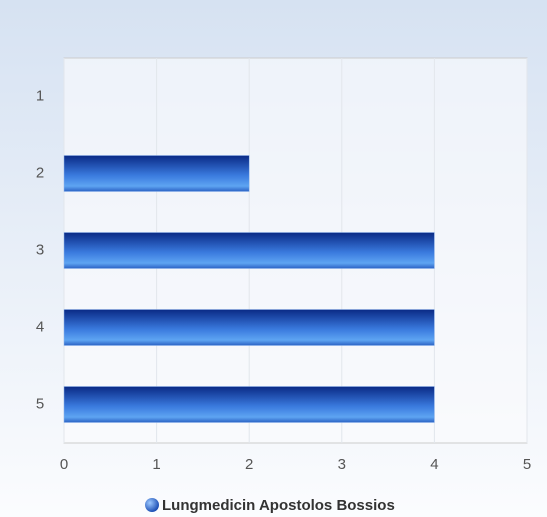 The width and height of the screenshot is (547, 517). Describe the element at coordinates (278, 505) in the screenshot. I see `legend-label: Lungmedicin Apostolos Bossios` at that location.